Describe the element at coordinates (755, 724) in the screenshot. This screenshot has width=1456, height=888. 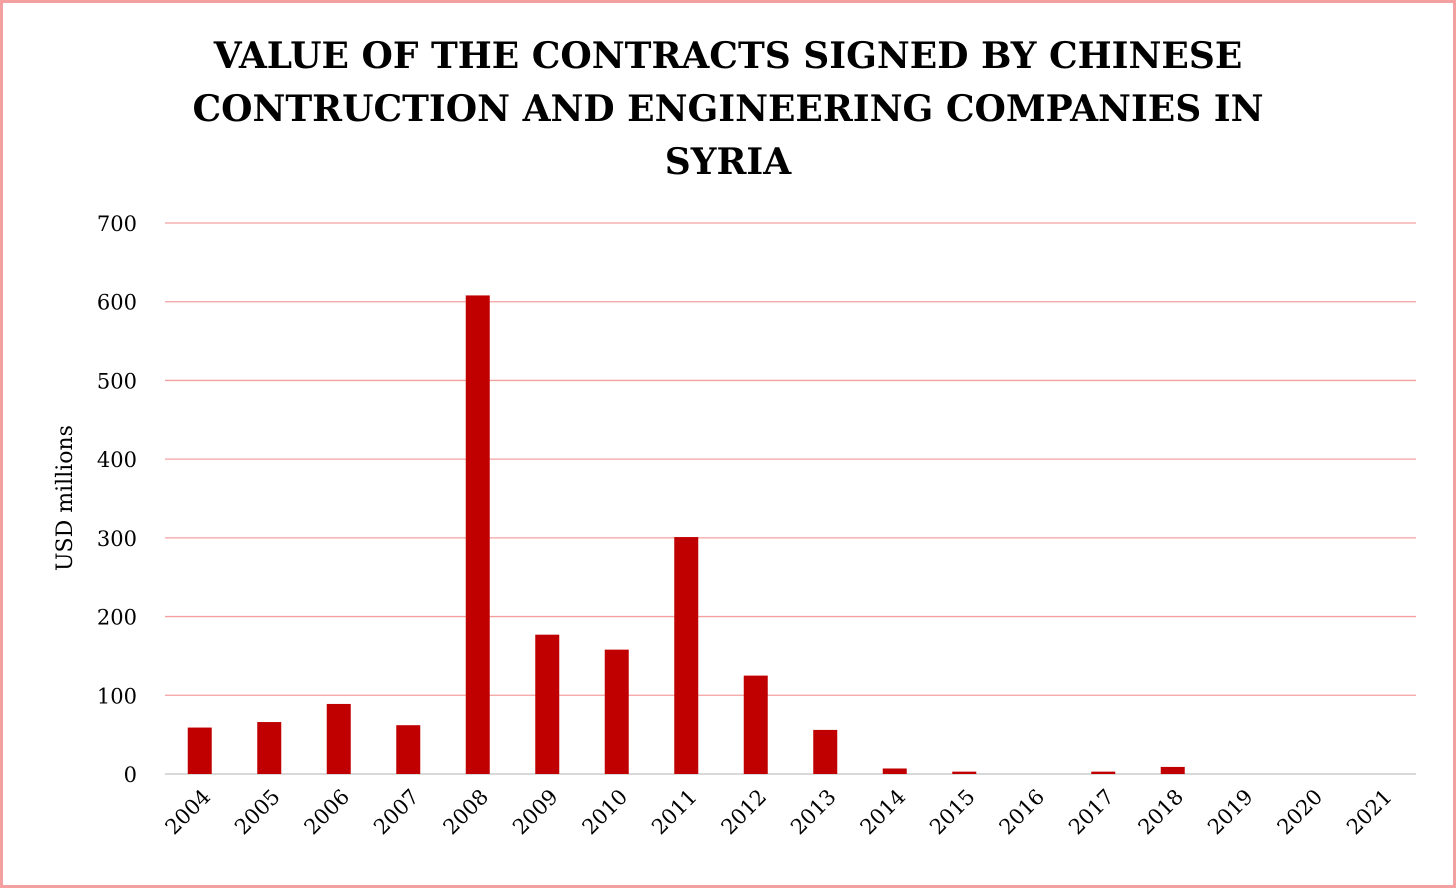
I see `bar-2012` at that location.